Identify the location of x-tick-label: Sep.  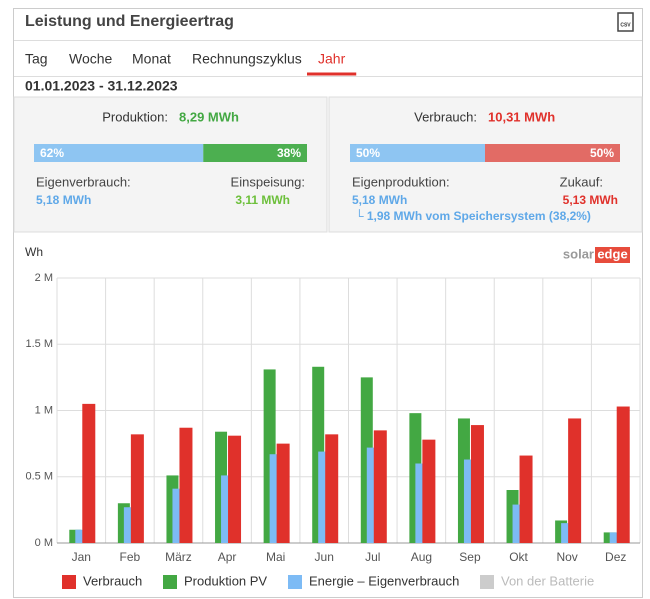
(470, 557).